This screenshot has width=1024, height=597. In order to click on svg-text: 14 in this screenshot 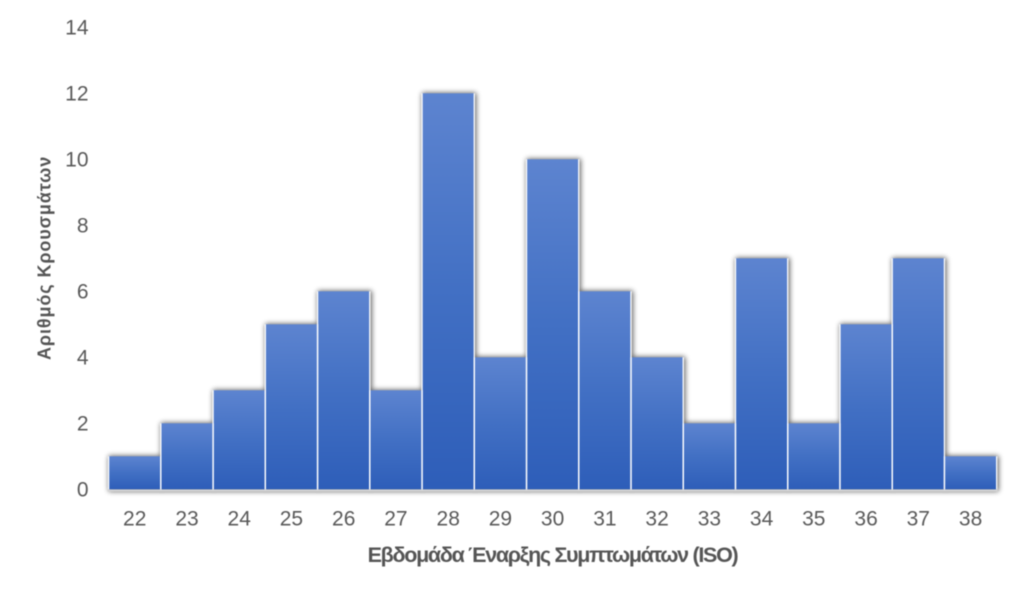, I will do `click(77, 27)`.